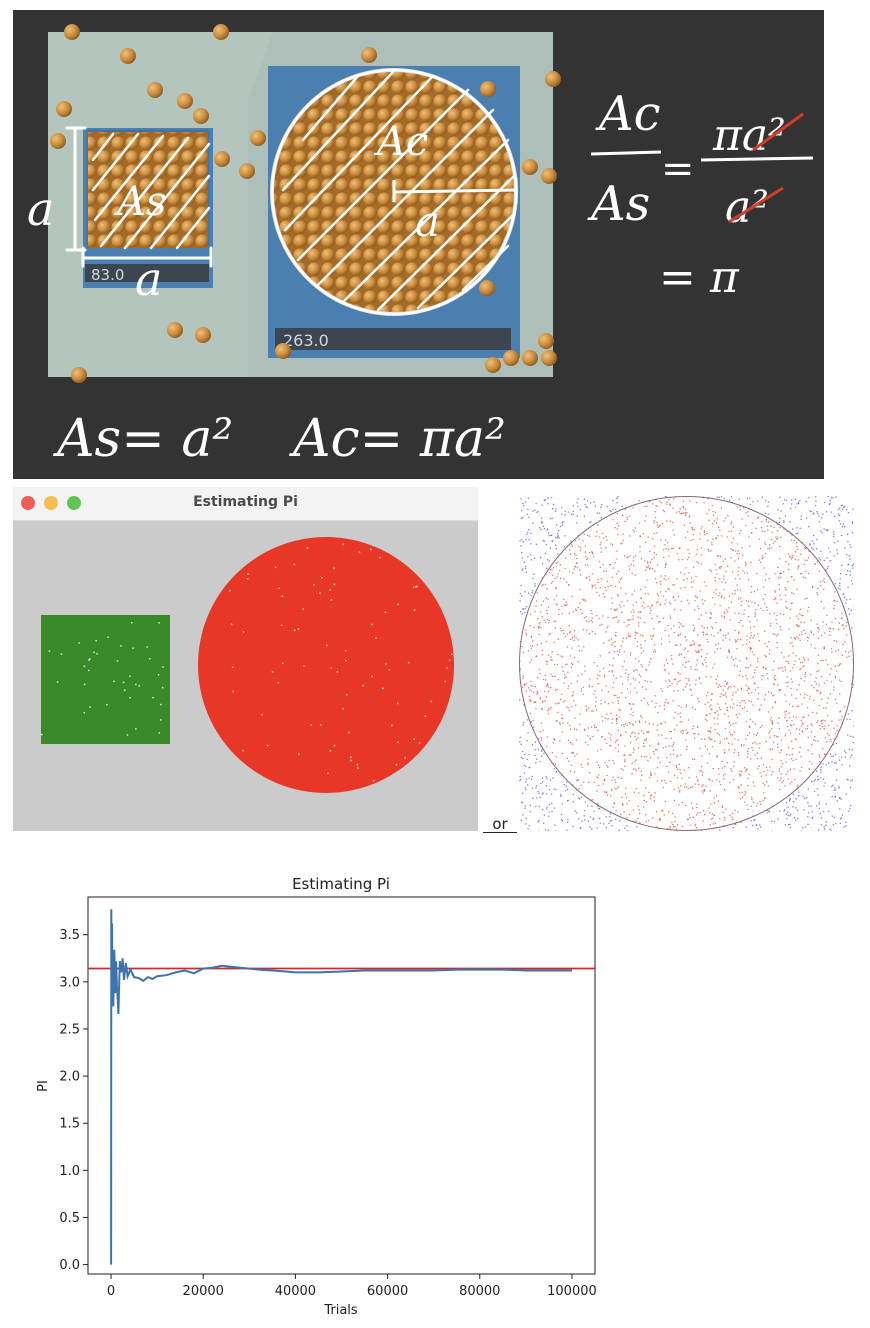 The image size is (870, 1328). What do you see at coordinates (69, 935) in the screenshot?
I see `y-tick-label: 3.5` at bounding box center [69, 935].